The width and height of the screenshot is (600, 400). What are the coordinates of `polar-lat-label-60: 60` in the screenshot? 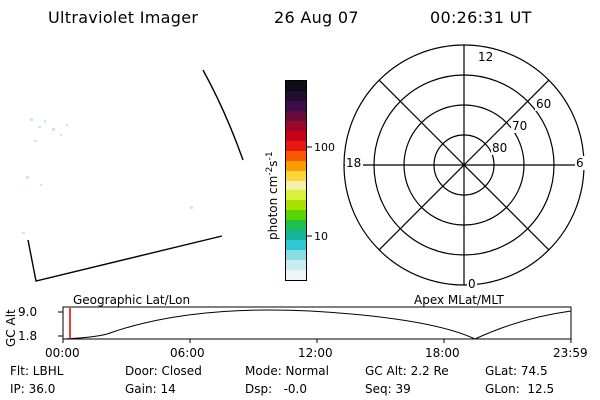 It's located at (543, 104).